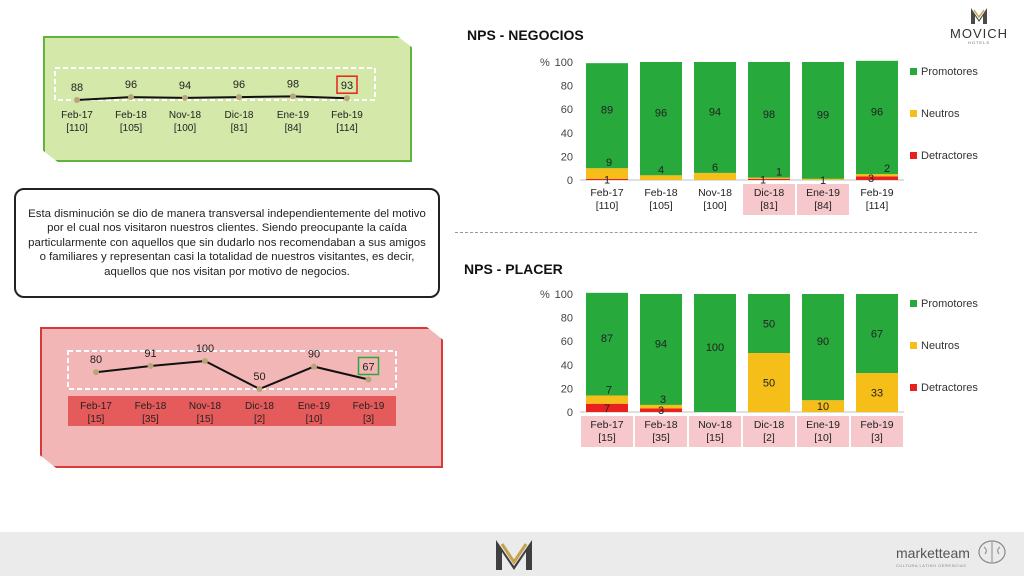 This screenshot has height=576, width=1024. I want to click on trend-n-label: [84], so click(293, 128).